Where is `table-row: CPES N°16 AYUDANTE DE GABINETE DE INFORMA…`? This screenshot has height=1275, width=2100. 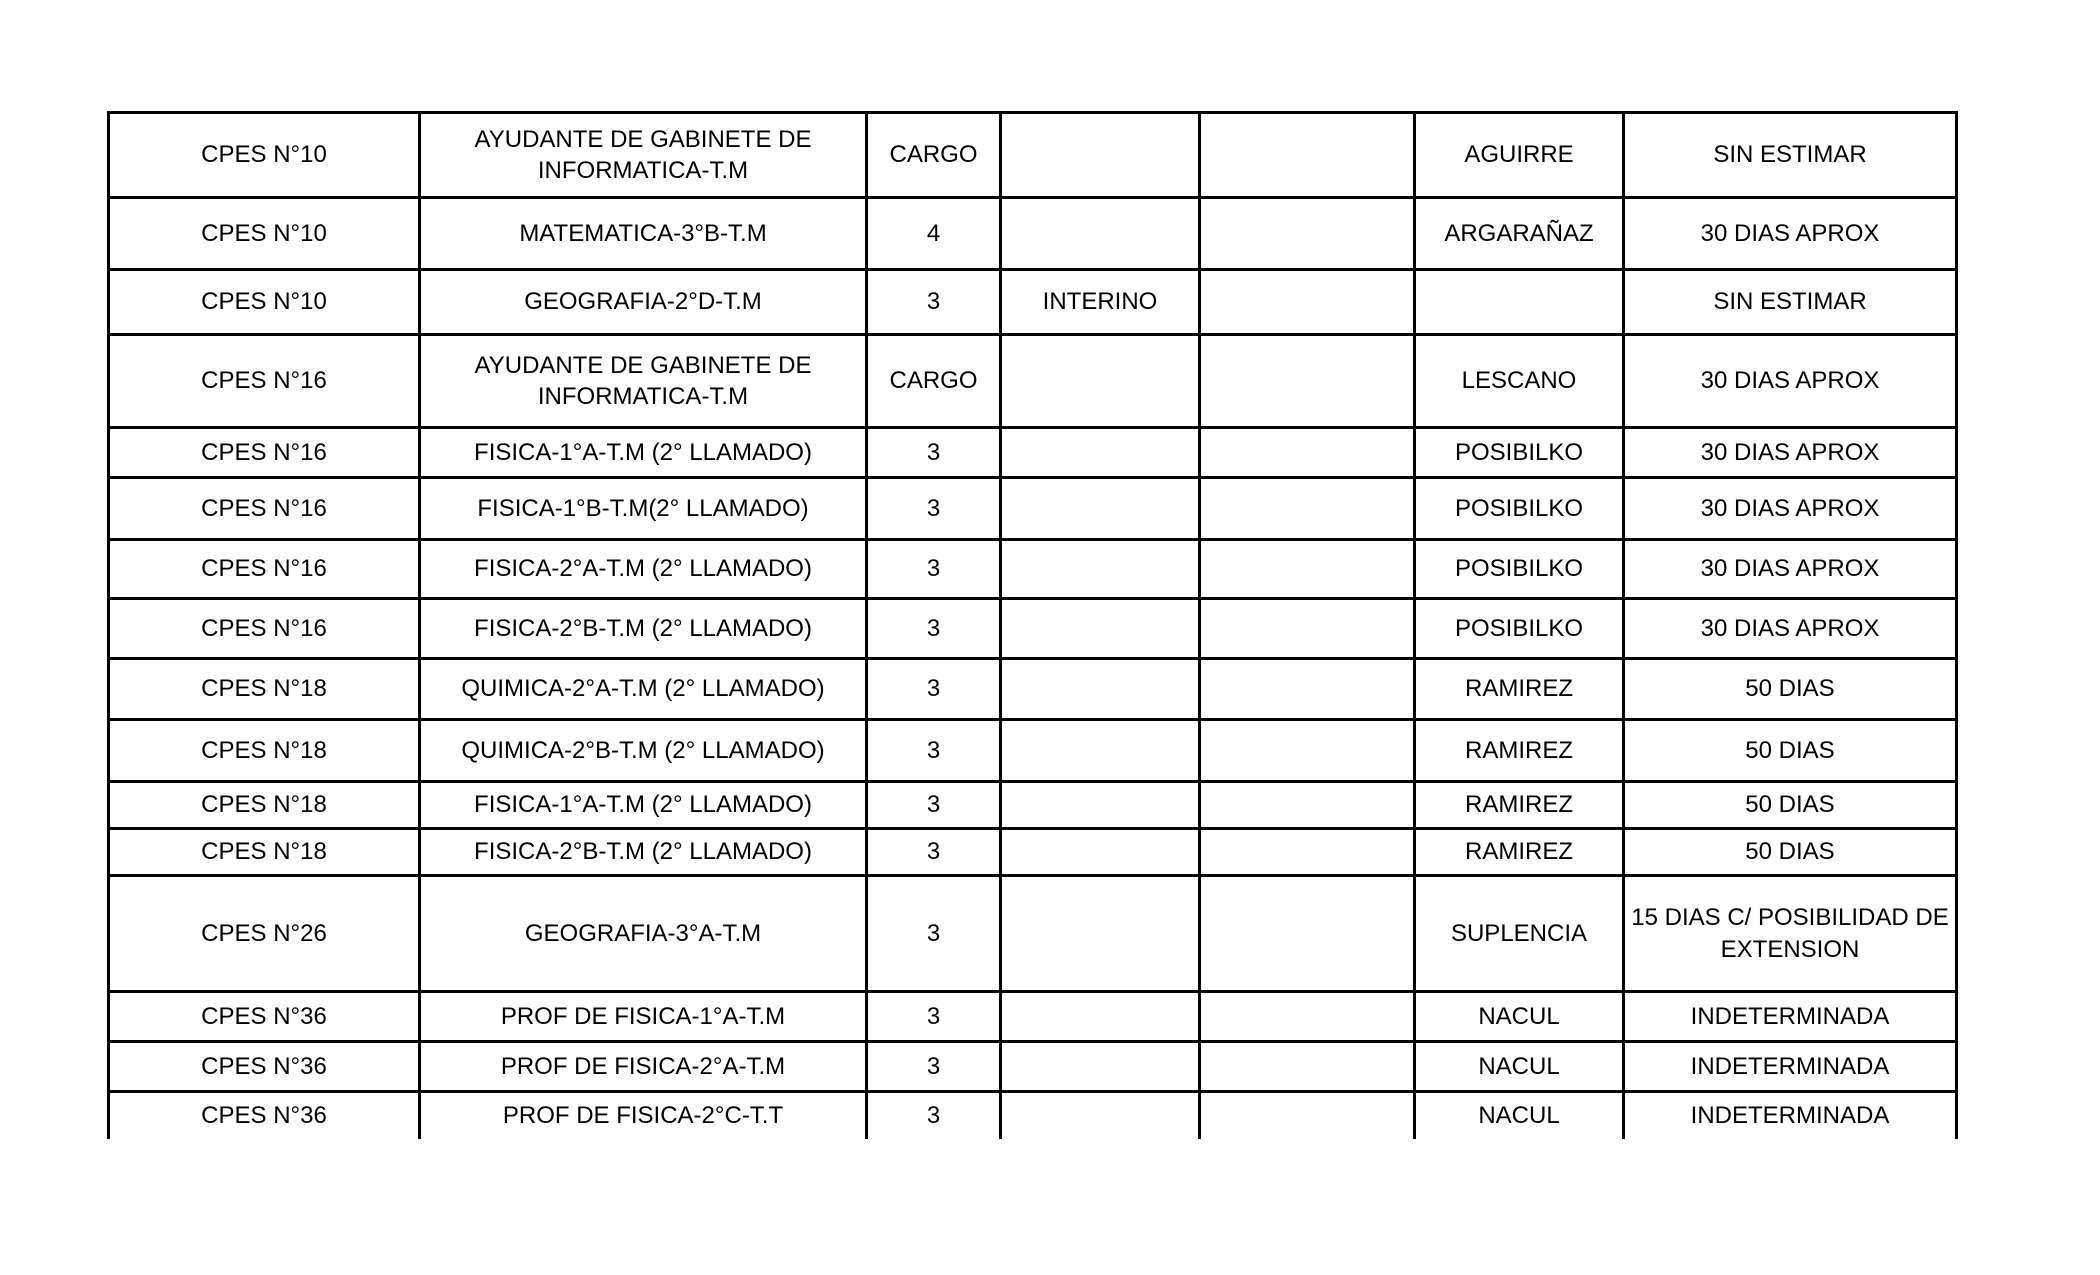
table-row: CPES N°16 AYUDANTE DE GABINETE DE INFORMA… is located at coordinates (1032, 381).